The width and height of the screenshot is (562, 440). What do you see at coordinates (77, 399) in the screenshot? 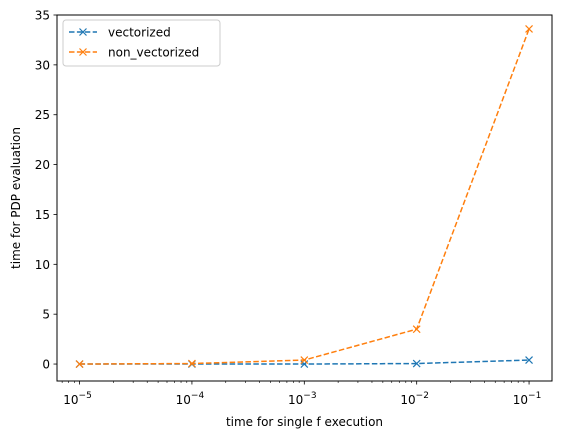
I see `x-tick-label: 10⁻⁵` at bounding box center [77, 399].